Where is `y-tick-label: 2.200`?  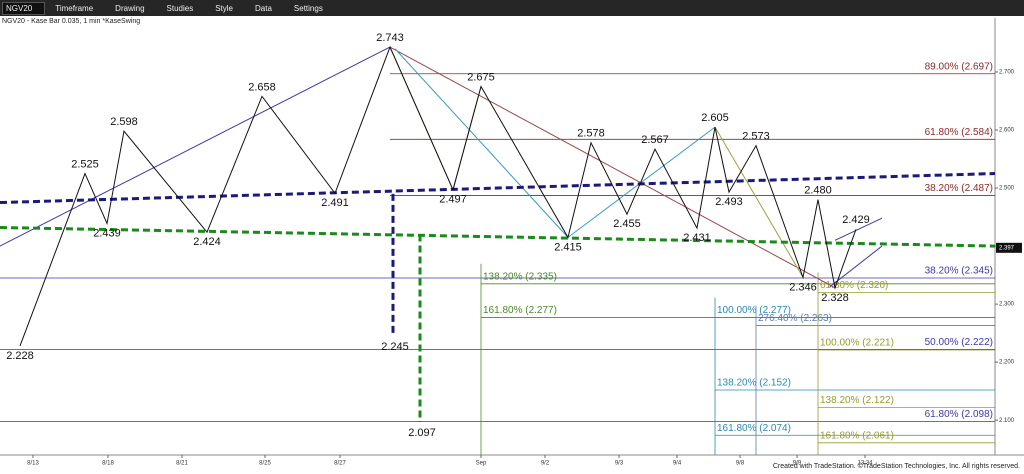
y-tick-label: 2.200 is located at coordinates (1007, 363).